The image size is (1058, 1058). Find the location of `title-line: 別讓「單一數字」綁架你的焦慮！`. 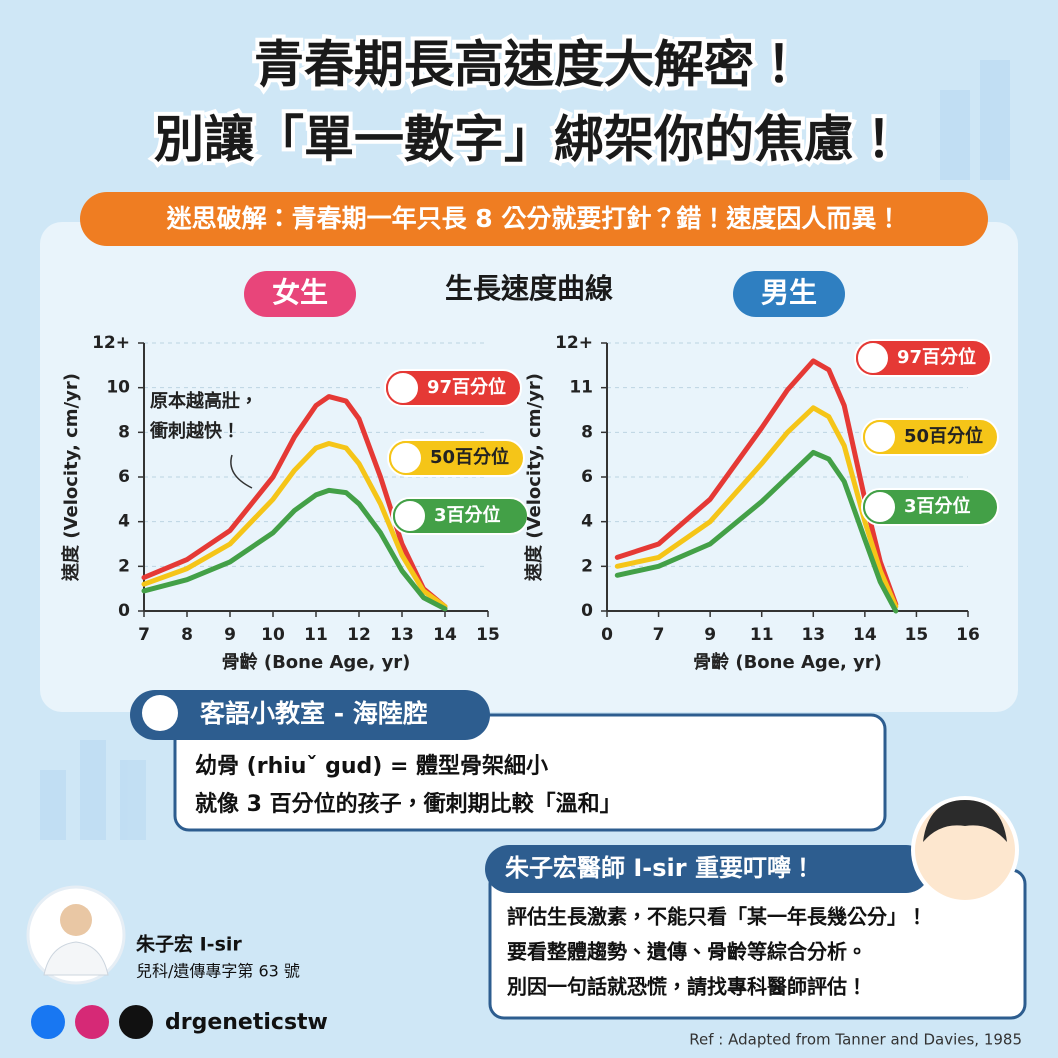

title-line: 別讓「單一數字」綁架你的焦慮！ is located at coordinates (529, 140).